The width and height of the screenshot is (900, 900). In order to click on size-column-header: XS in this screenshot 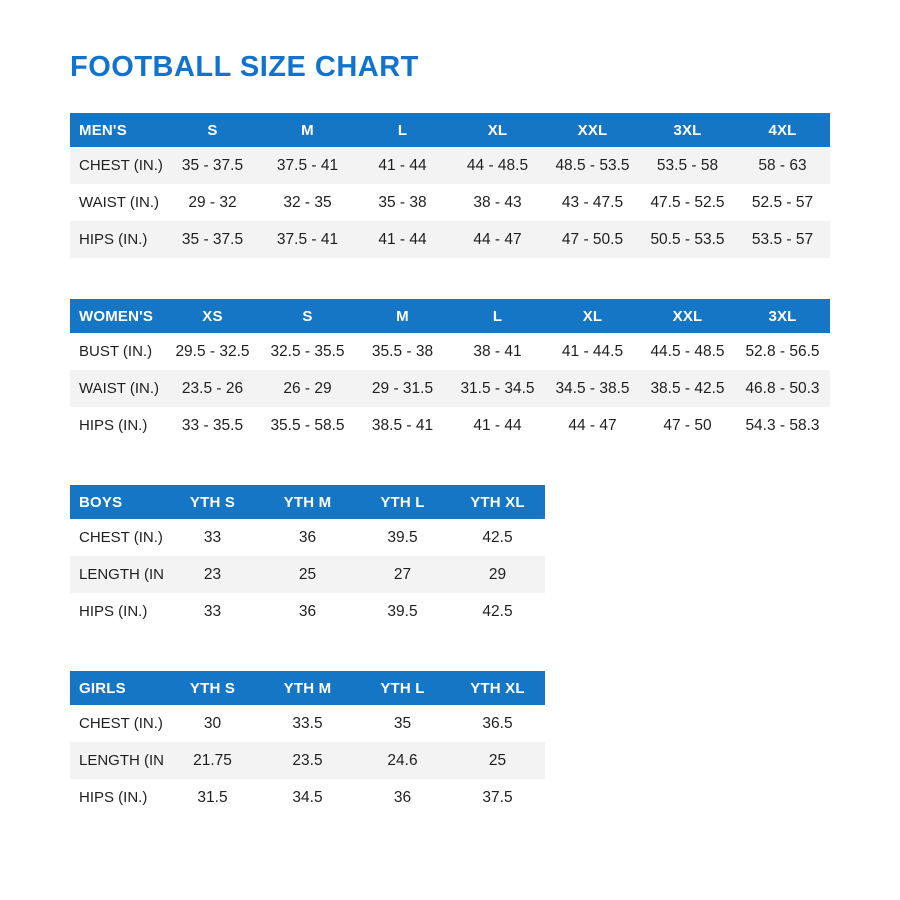, I will do `click(212, 316)`.